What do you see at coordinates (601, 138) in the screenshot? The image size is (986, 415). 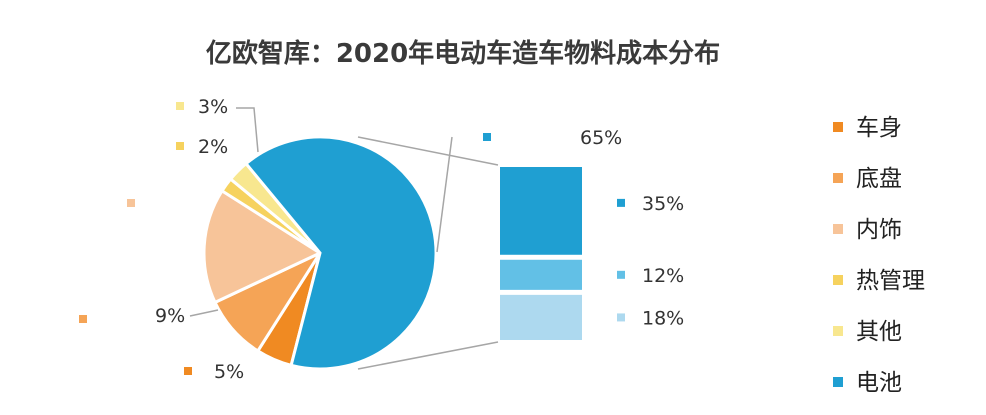 I see `data-label-6: 65%` at bounding box center [601, 138].